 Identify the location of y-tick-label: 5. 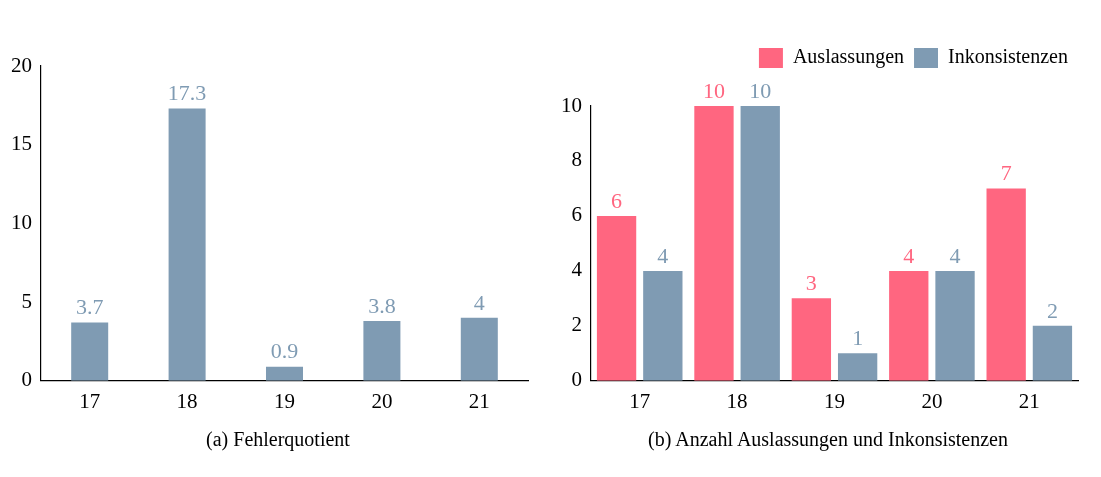
(26, 300).